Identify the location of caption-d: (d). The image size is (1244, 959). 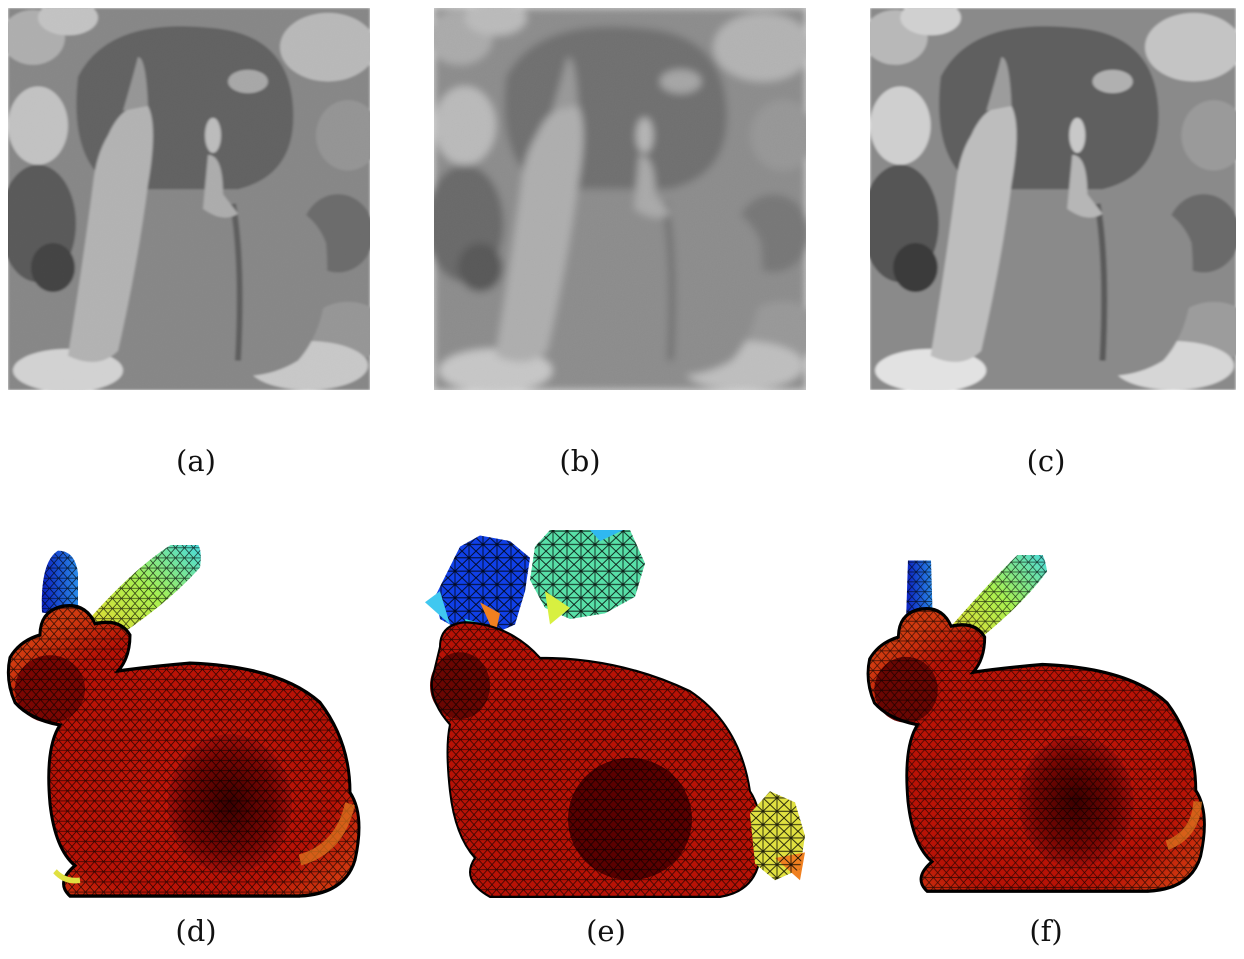
(196, 931).